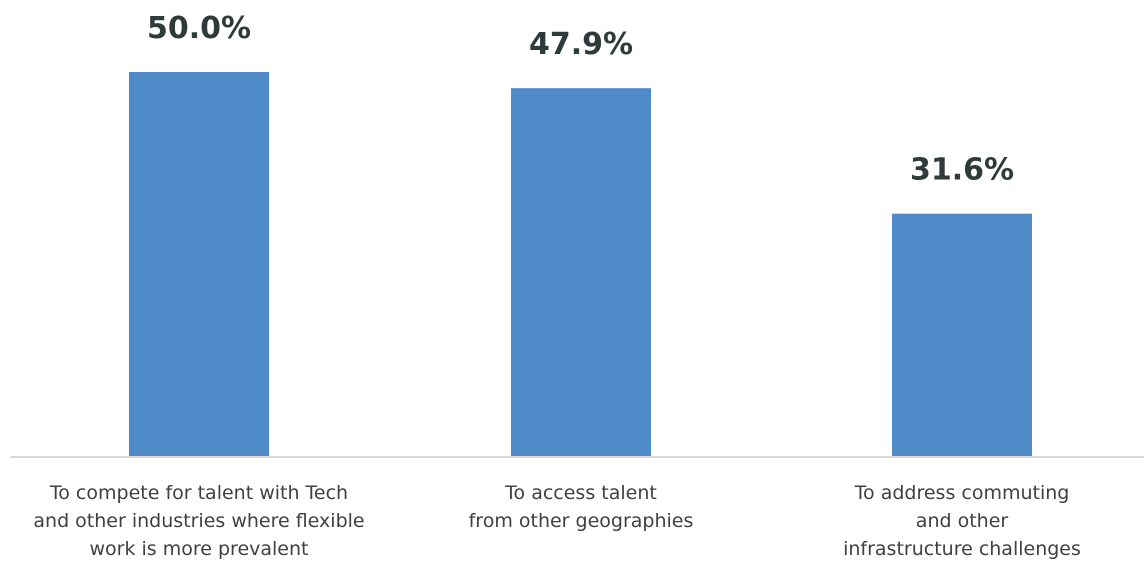 This screenshot has width=1144, height=563. Describe the element at coordinates (199, 549) in the screenshot. I see `category-label-line: work is more prevalent` at that location.